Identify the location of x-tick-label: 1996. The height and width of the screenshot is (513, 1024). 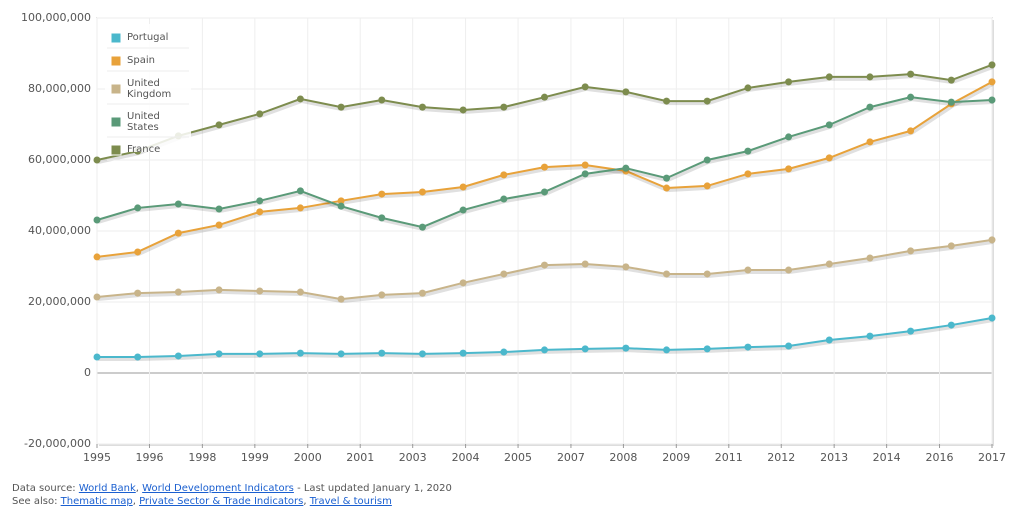
(149, 457).